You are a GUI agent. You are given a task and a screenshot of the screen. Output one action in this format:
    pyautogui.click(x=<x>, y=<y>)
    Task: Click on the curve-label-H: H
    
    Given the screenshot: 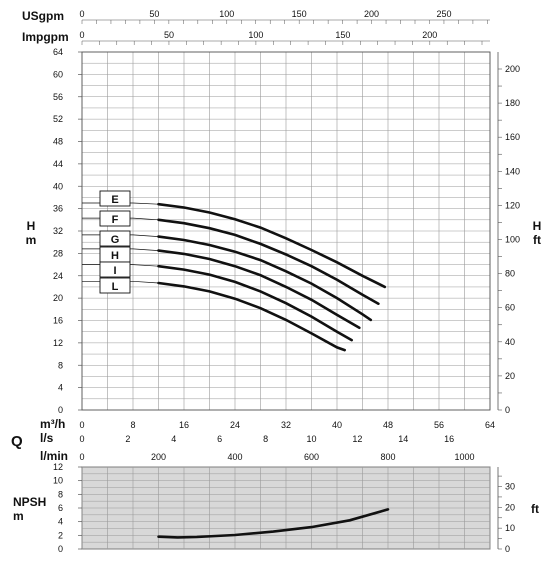 What is the action you would take?
    pyautogui.click(x=115, y=256)
    